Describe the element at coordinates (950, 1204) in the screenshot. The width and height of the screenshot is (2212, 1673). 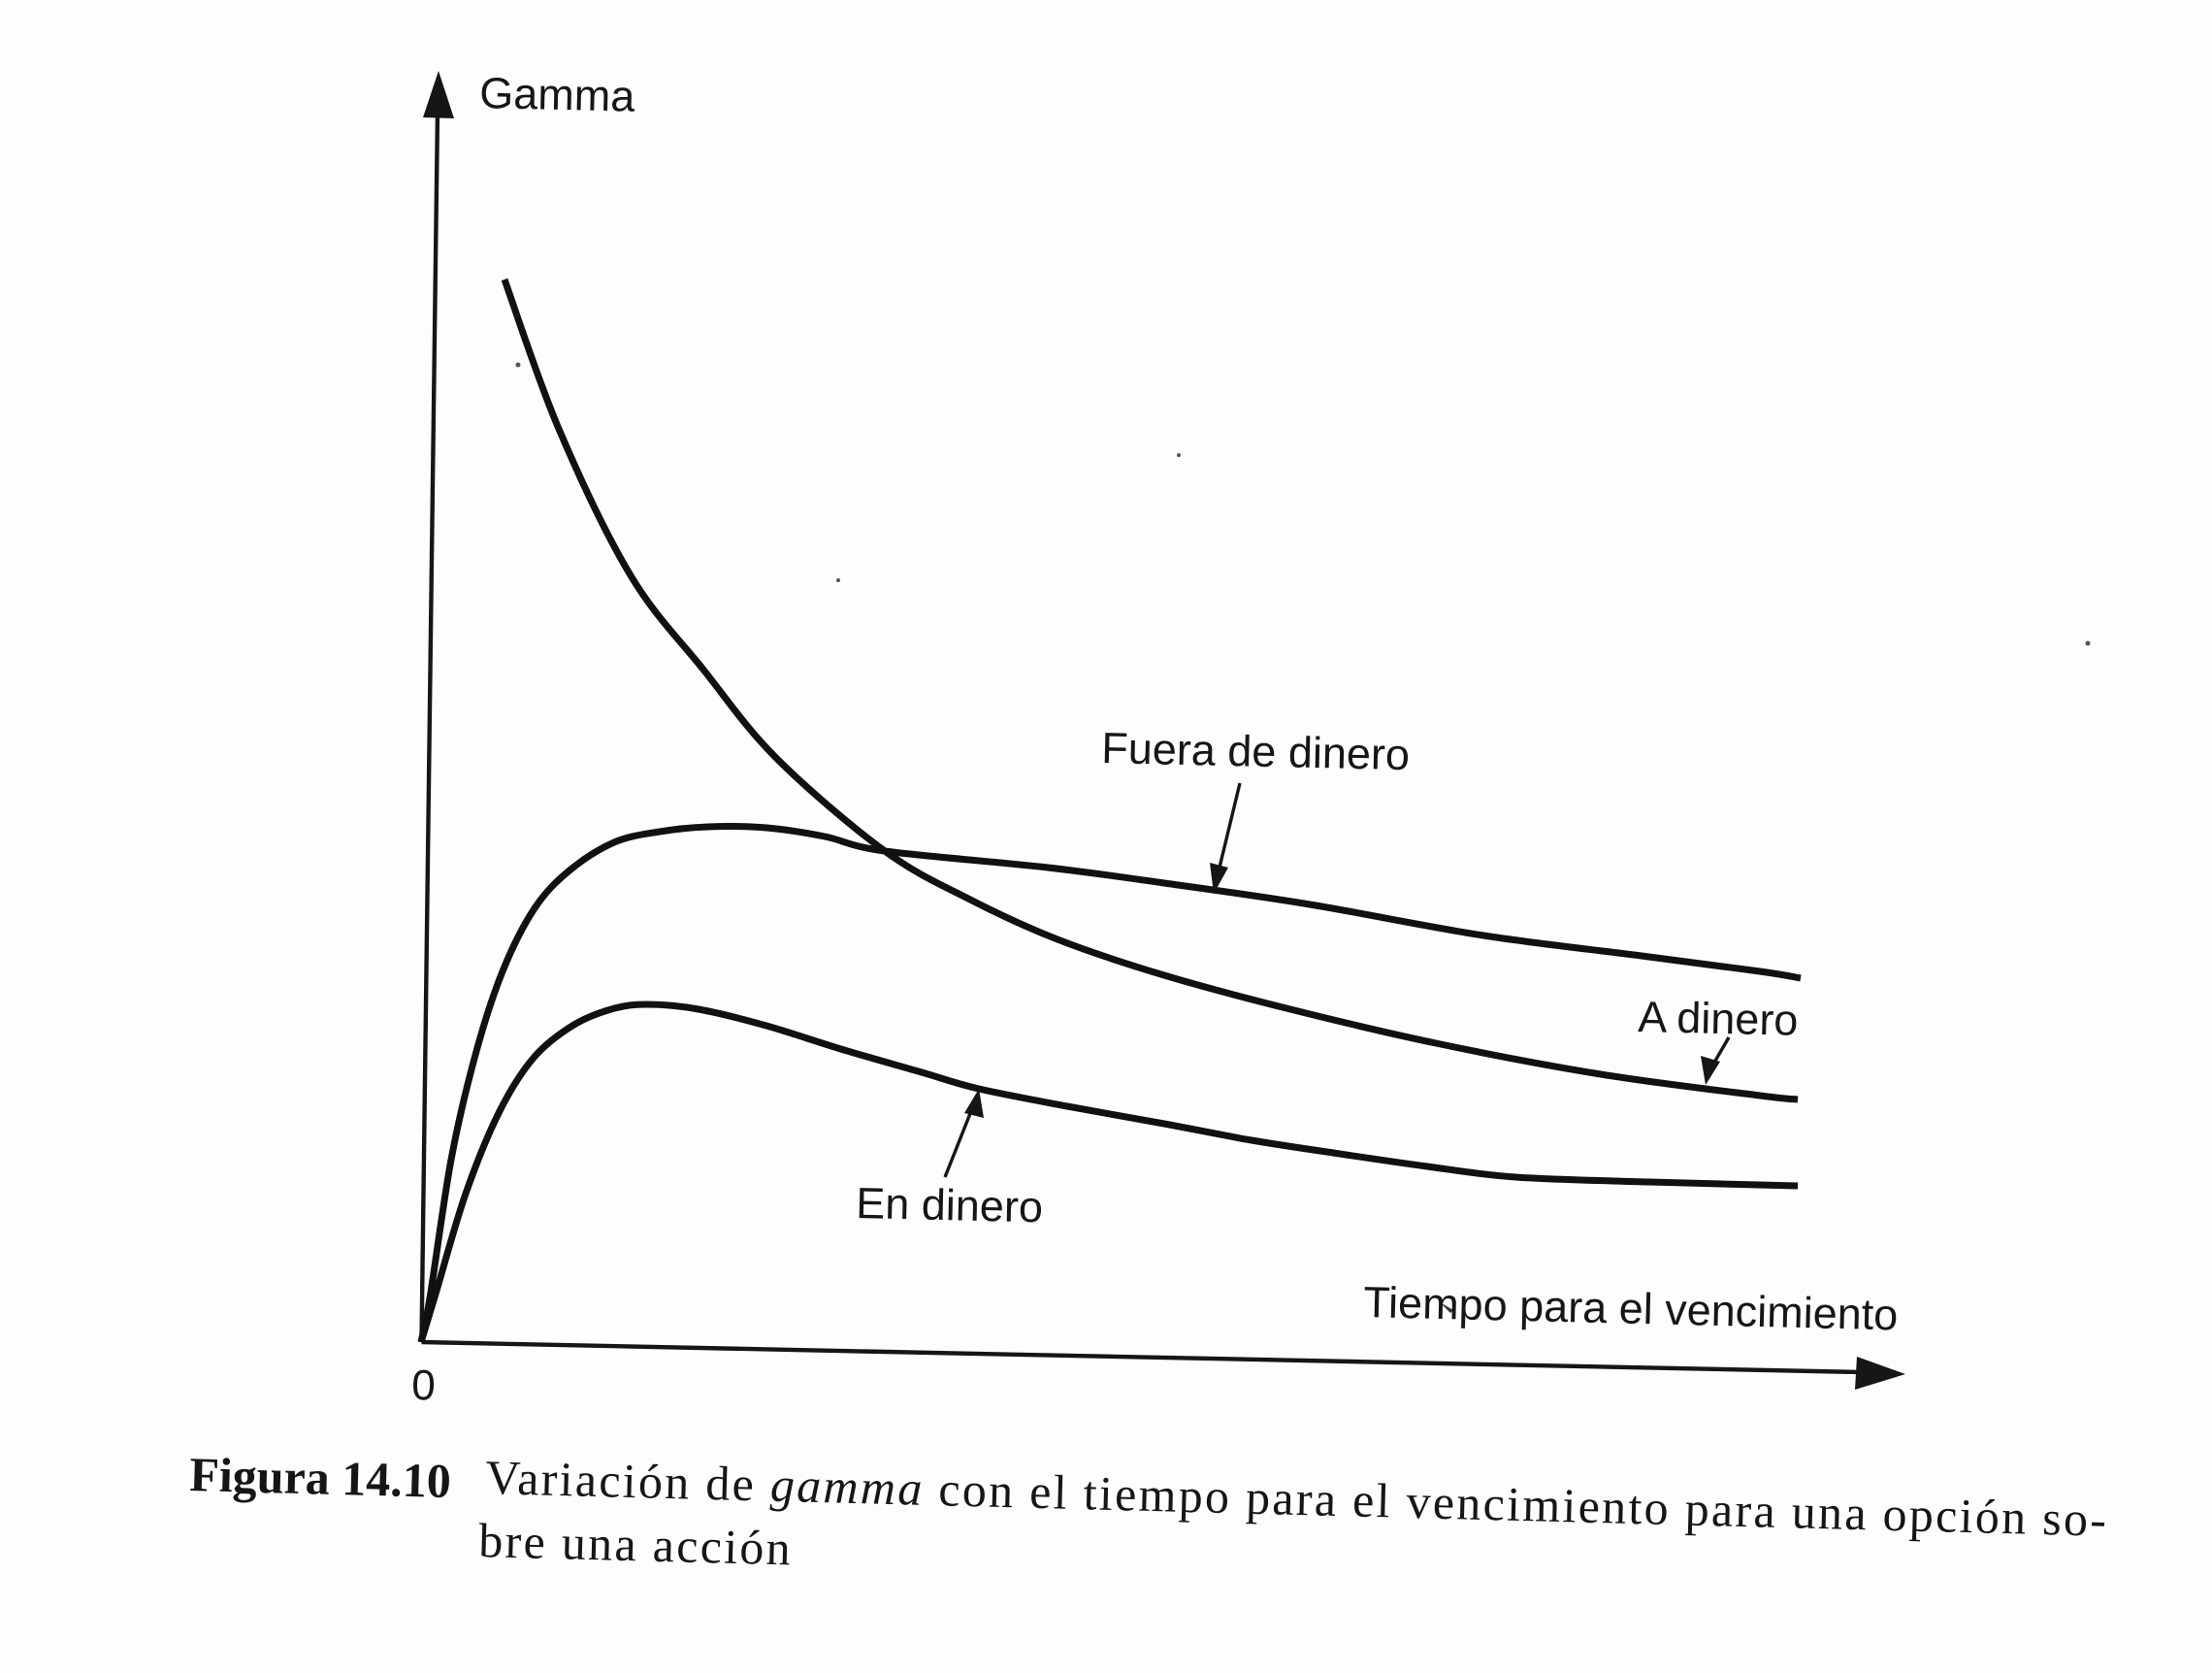
I see `svg-text: En dinero` at that location.